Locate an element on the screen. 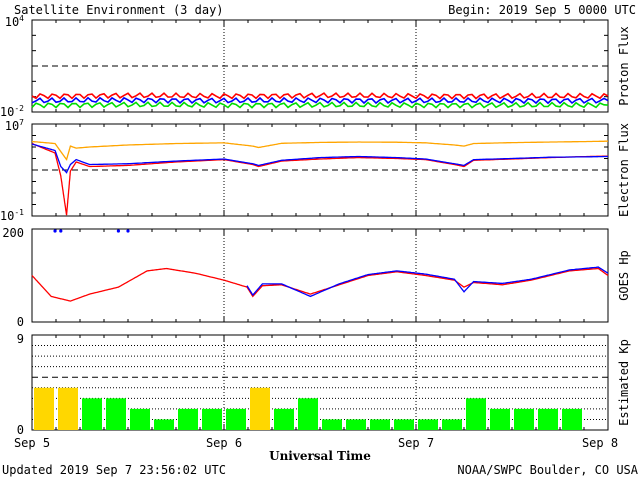 Image resolution: width=640 pixels, height=480 pixels. x-axis-label: Universal Time is located at coordinates (320, 456).